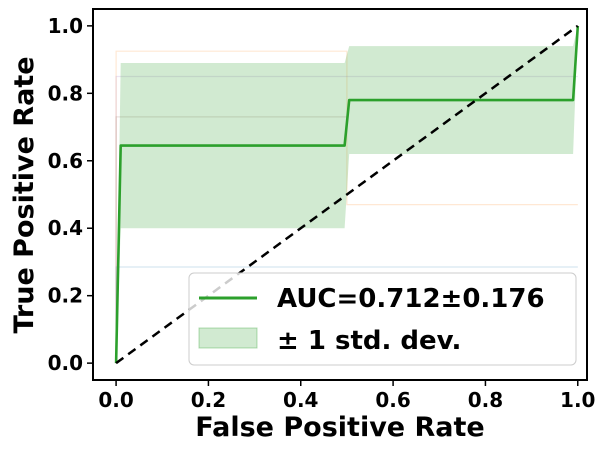 The height and width of the screenshot is (452, 598). I want to click on legend-label-auc: AUC=0.712±0.176, so click(411, 299).